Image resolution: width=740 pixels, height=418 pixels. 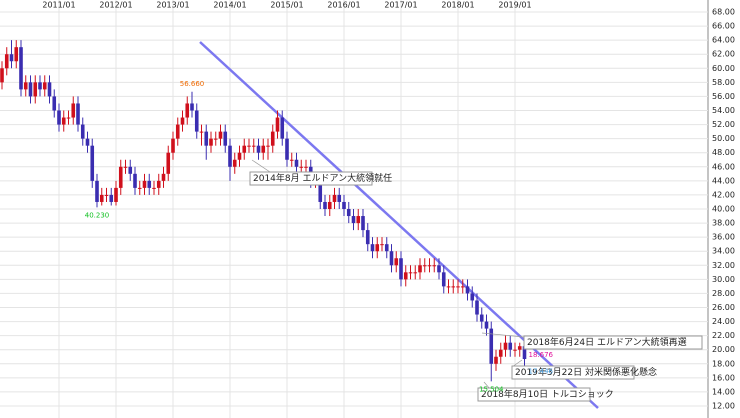 What do you see at coordinates (723, 335) in the screenshot?
I see `y-tick-label: 22.00` at bounding box center [723, 335].